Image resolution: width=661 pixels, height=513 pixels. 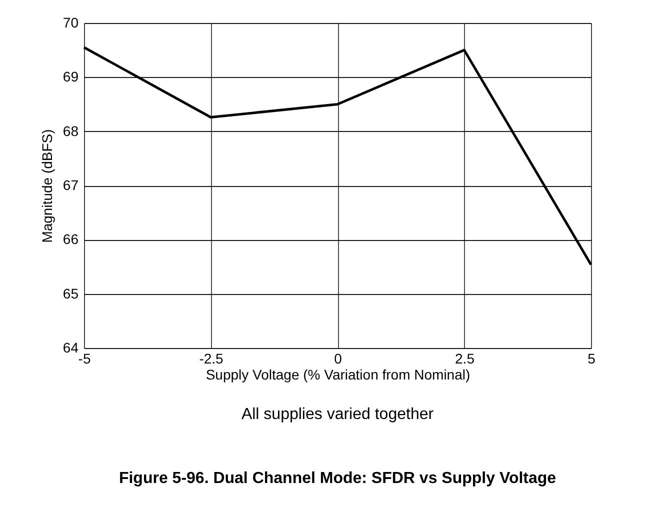 I want to click on text: Figure 5-96. Dual Channel Mode: SFDR vs Supply Voltage, so click(x=337, y=478).